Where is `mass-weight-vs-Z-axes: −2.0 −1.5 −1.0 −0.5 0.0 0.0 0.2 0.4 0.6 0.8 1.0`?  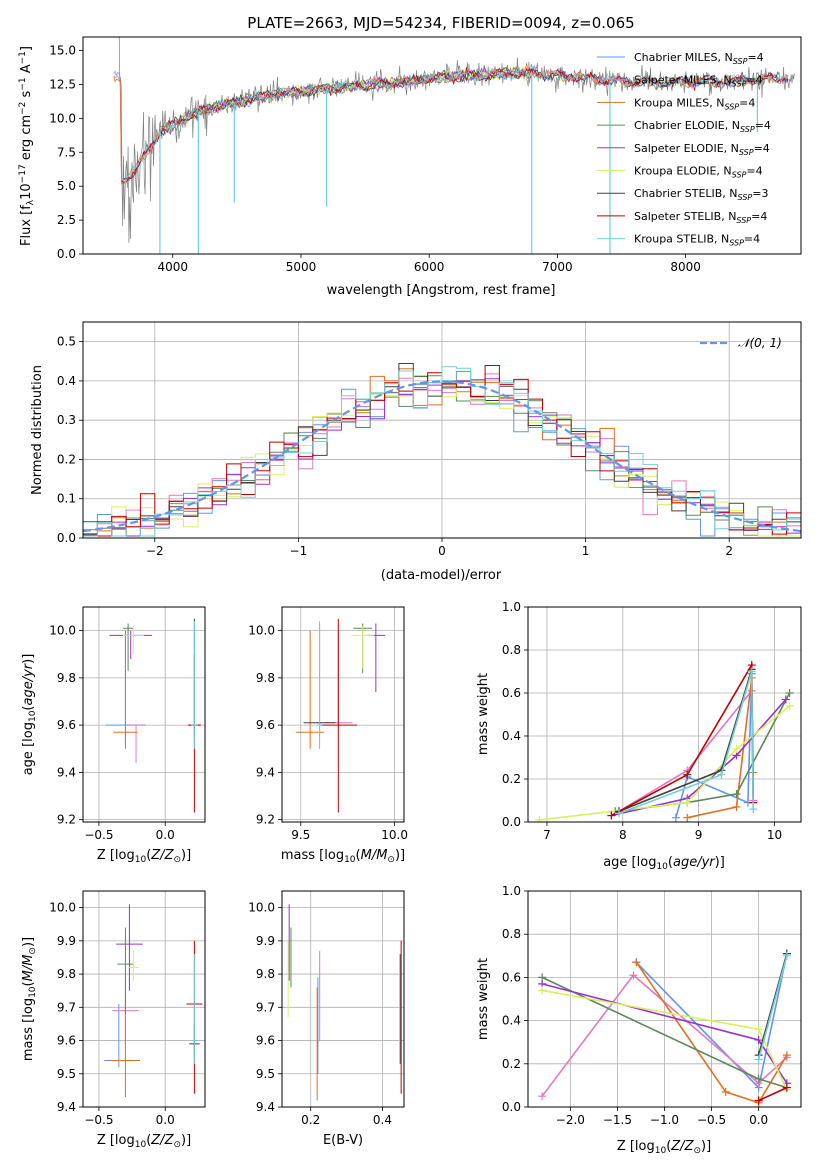 mass-weight-vs-Z-axes: −2.0 −1.5 −1.0 −0.5 0.0 0.0 0.2 0.4 0.6 0.8 1.0 is located at coordinates (652, 1005).